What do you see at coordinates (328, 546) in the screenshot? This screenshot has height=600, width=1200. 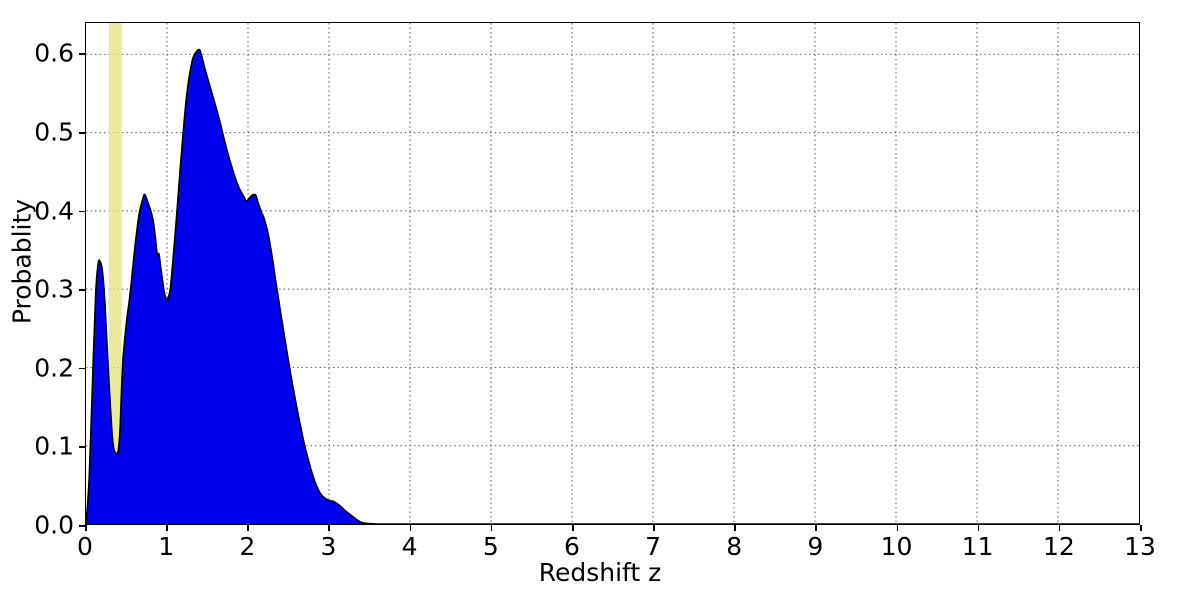 I see `x-tick-label-3: 3` at bounding box center [328, 546].